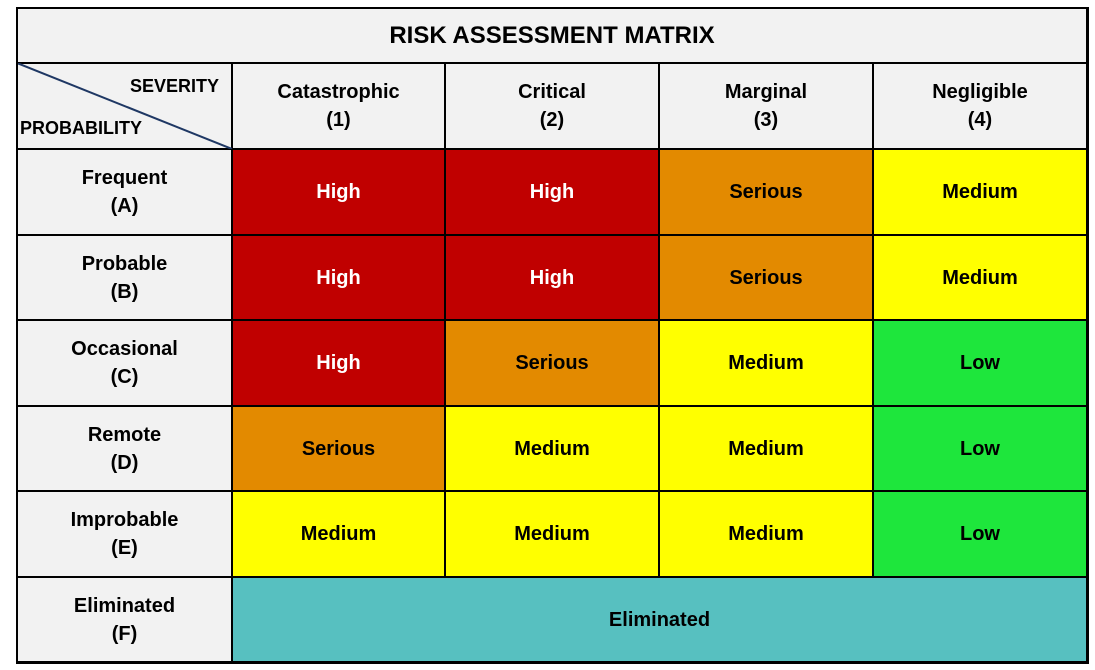 The width and height of the screenshot is (1095, 670). I want to click on corner-diagonal, so click(124, 105).